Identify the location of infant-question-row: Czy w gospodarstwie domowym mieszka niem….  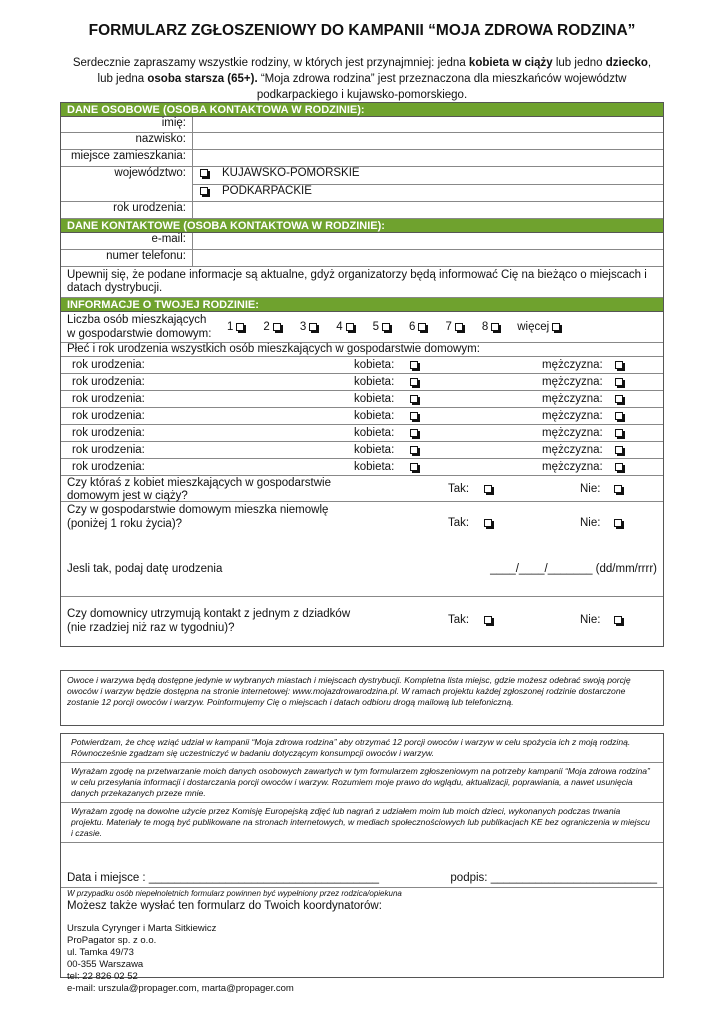
(362, 549).